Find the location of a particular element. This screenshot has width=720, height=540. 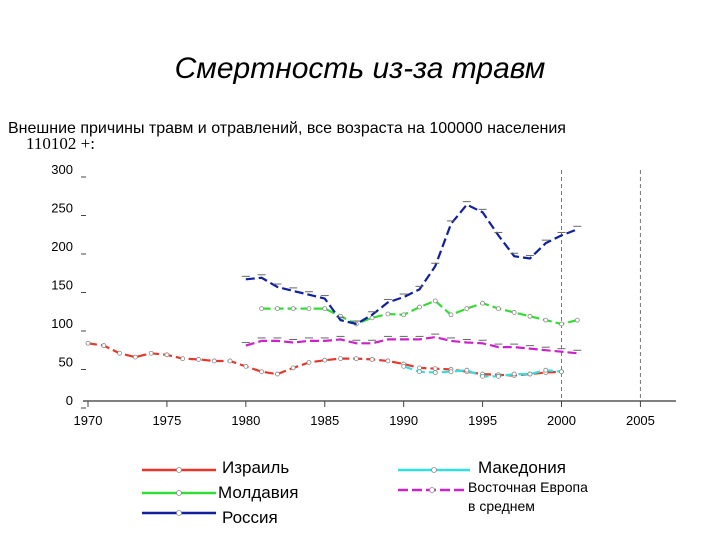

x-tick-label: 1985 is located at coordinates (324, 420).